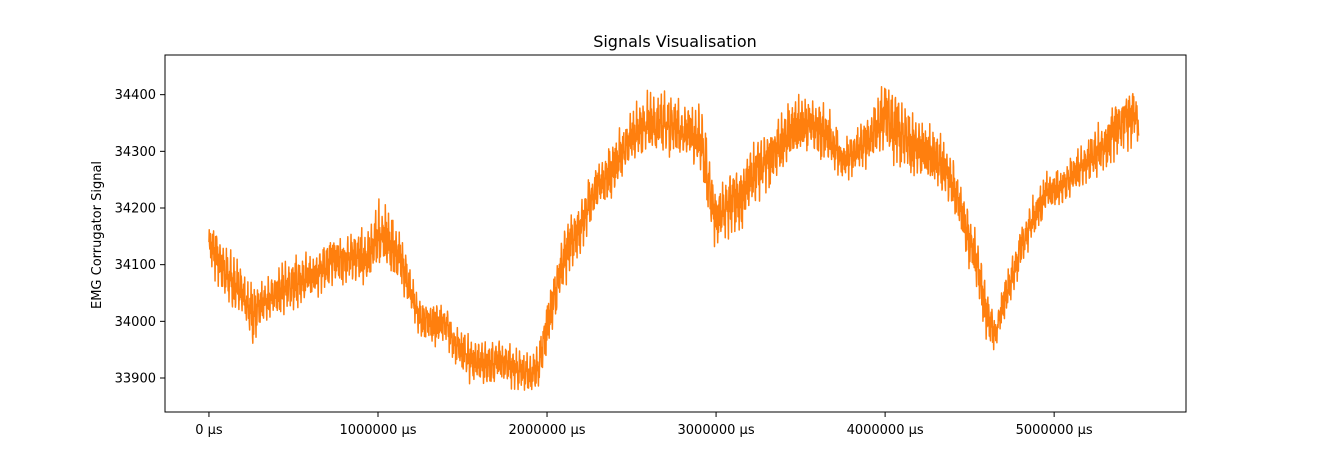 This screenshot has width=1318, height=463. I want to click on y-tick-label: 34400, so click(135, 95).